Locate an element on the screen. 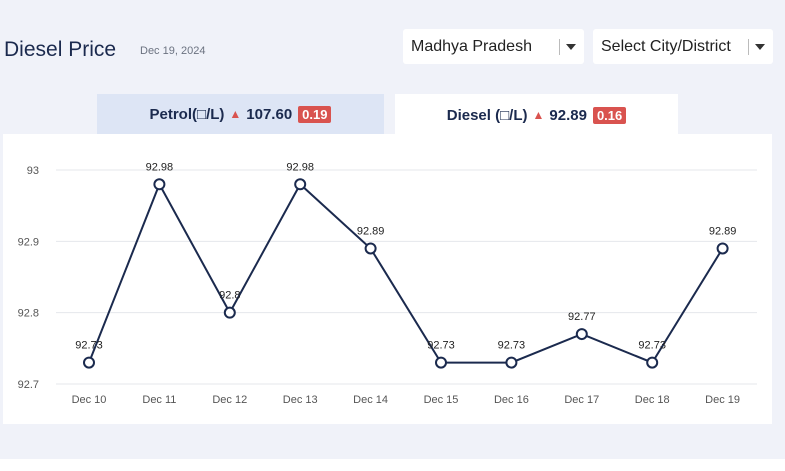 This screenshot has height=471, width=785. x-tick-label: Dec 17 is located at coordinates (581, 400).